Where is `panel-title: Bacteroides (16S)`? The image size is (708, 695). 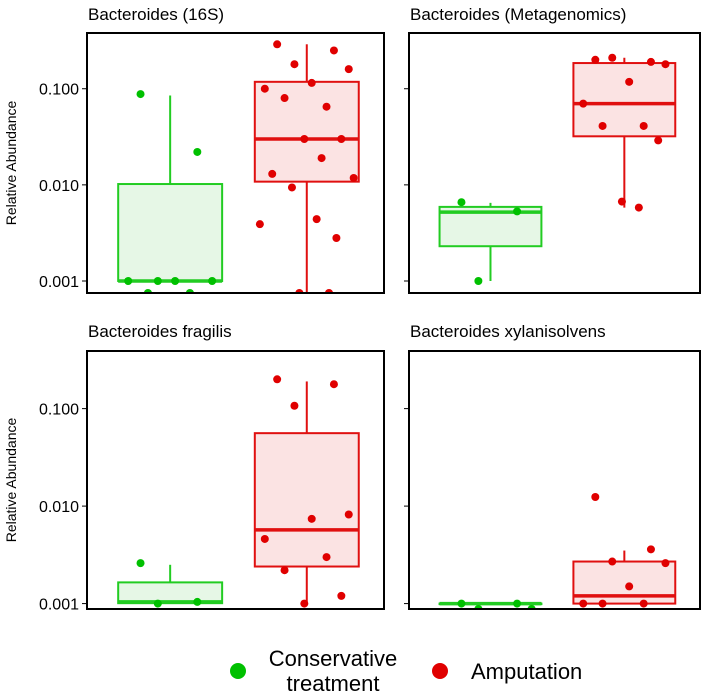 panel-title: Bacteroides (16S) is located at coordinates (156, 14).